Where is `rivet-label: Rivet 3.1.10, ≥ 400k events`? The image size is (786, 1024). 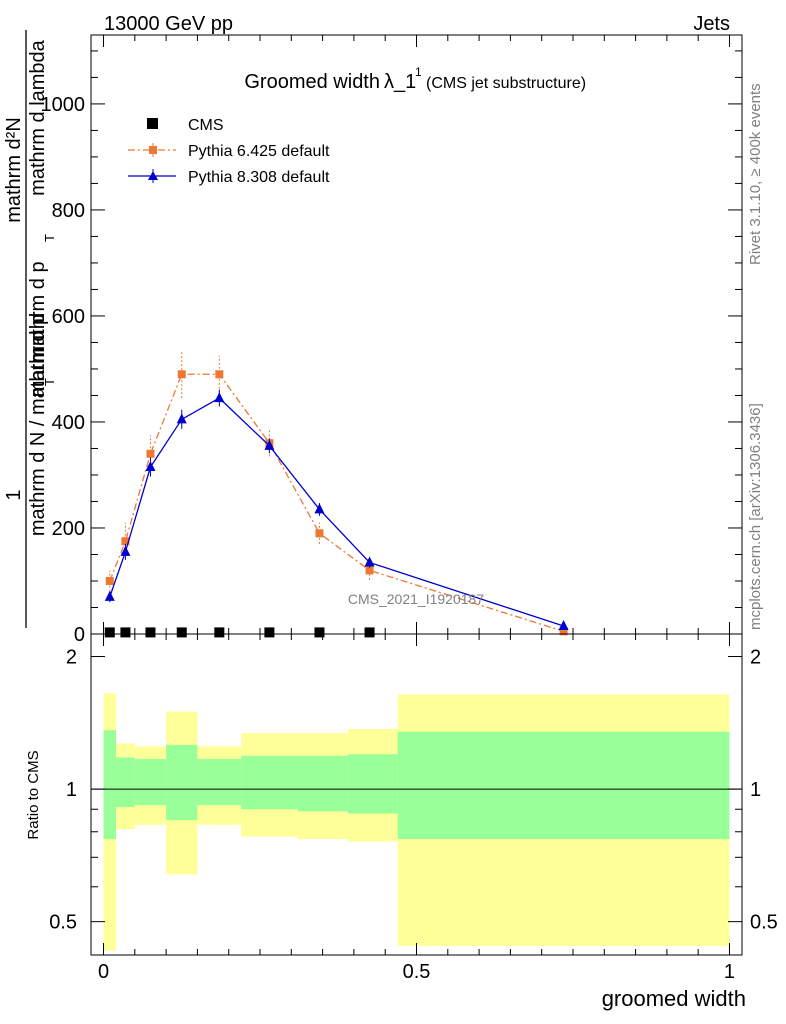 rivet-label: Rivet 3.1.10, ≥ 400k events is located at coordinates (755, 174).